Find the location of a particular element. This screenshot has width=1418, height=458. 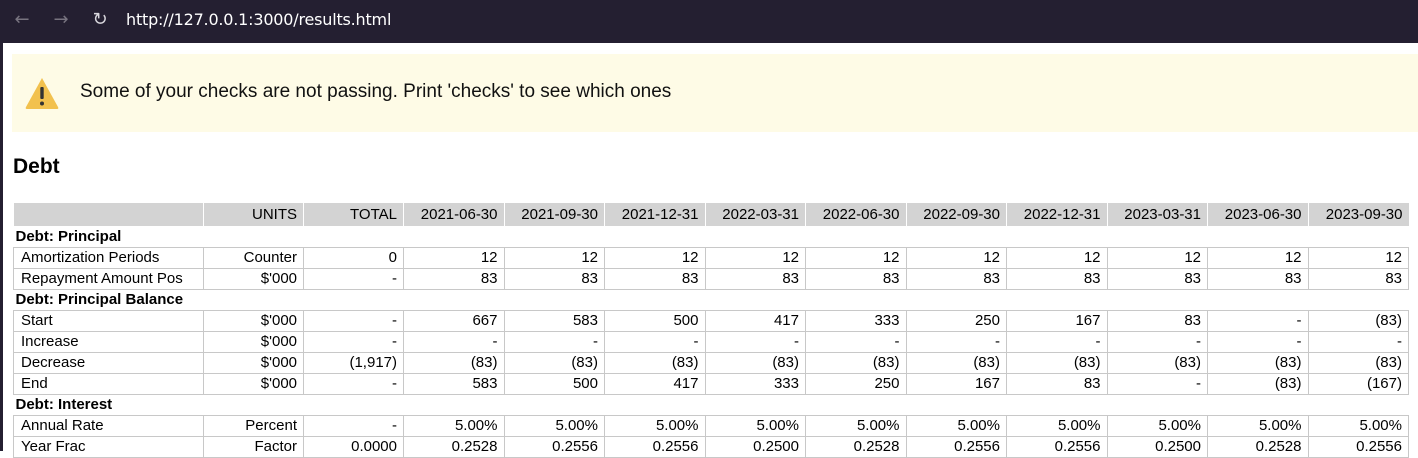

units-cell: Percent is located at coordinates (253, 425).